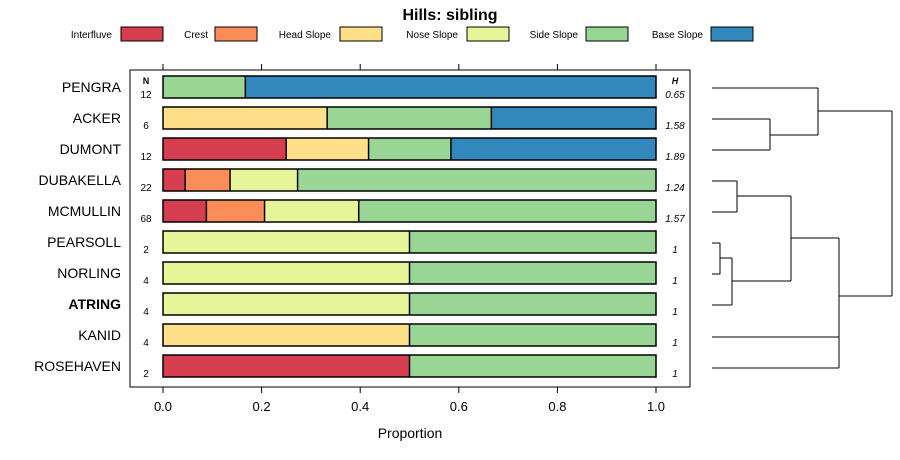  Describe the element at coordinates (409, 400) in the screenshot. I see `x-axis: 0.0 0.2 0.4 0.6 0.8 1.0` at that location.